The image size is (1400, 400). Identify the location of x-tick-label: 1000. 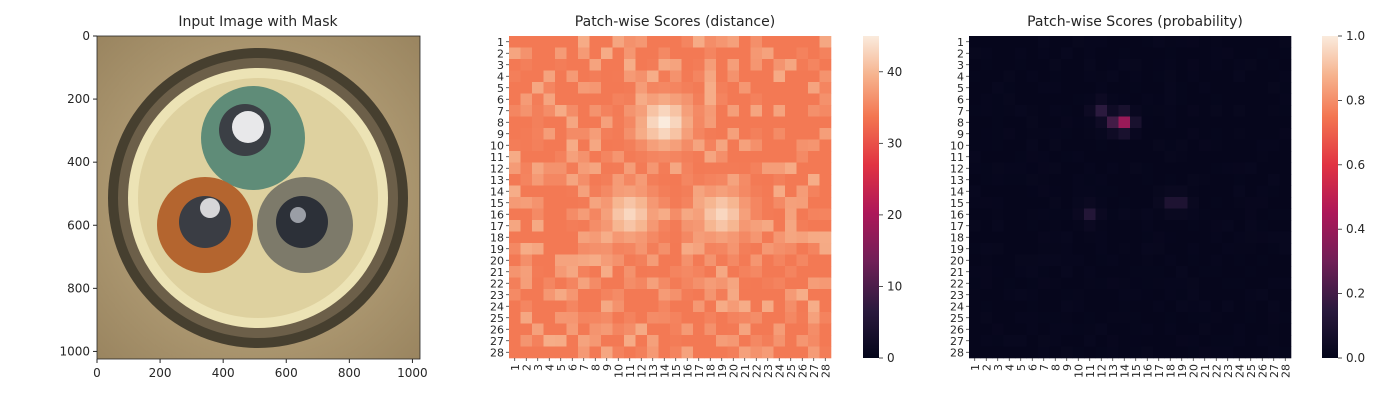
(412, 373).